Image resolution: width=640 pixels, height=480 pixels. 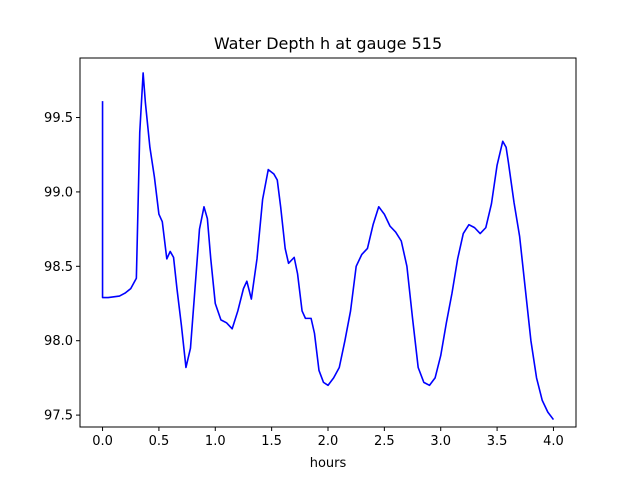 I want to click on x-tick-label: 1.5, so click(x=271, y=441).